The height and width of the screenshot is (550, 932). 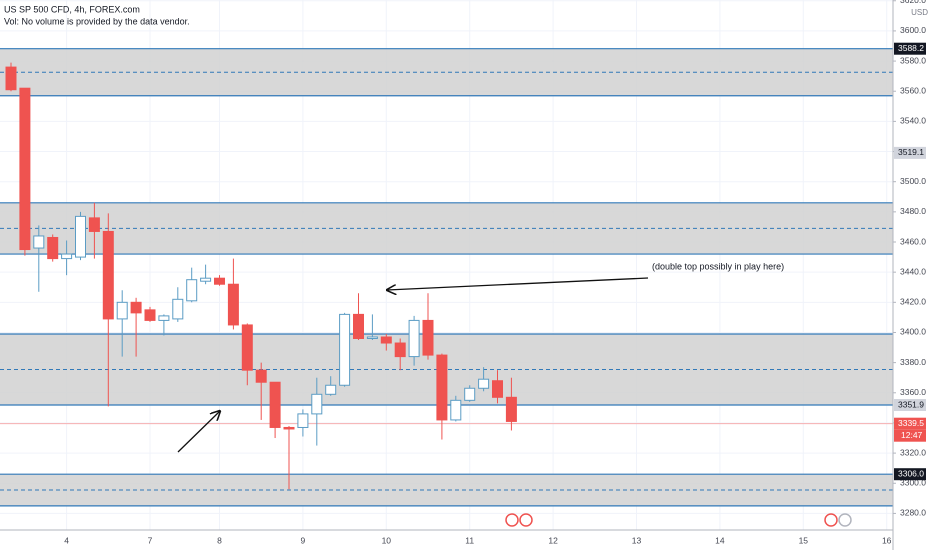 I want to click on x-tick-label: 9, so click(x=303, y=540).